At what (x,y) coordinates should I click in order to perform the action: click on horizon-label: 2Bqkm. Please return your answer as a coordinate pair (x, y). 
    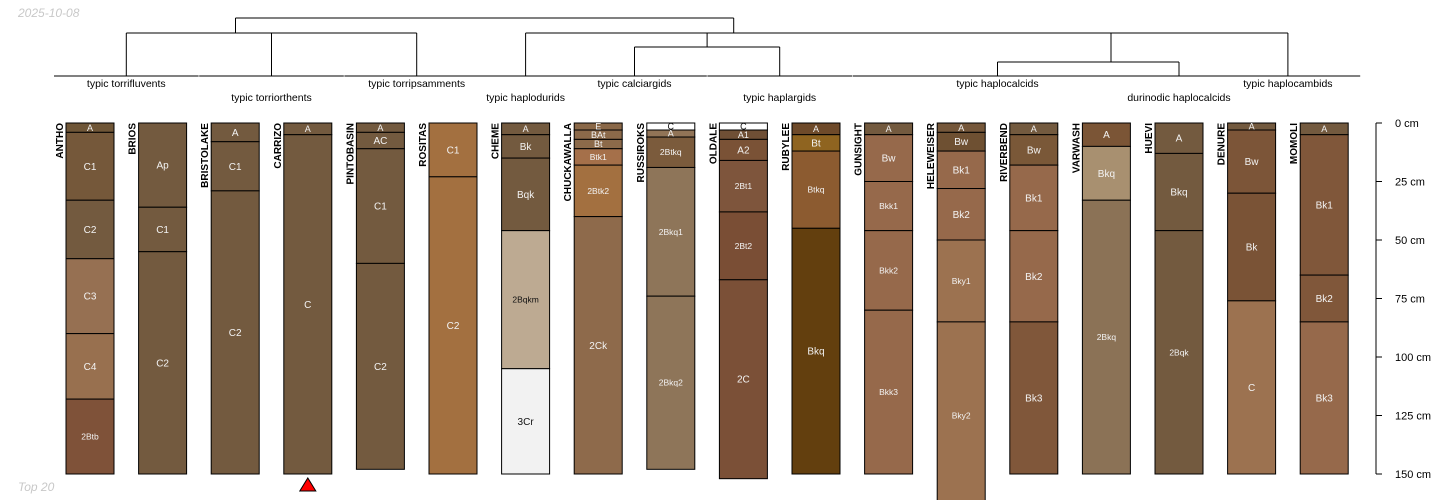
    Looking at the image, I should click on (525, 300).